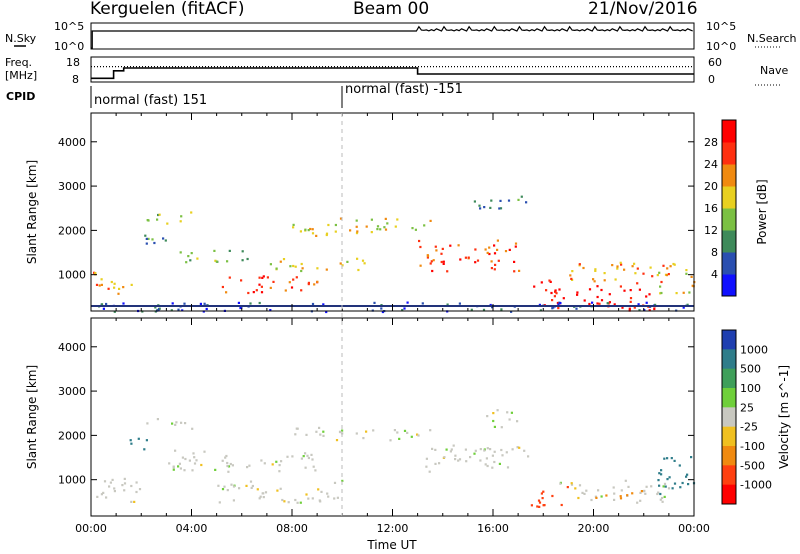 The width and height of the screenshot is (800, 554). Describe the element at coordinates (711, 164) in the screenshot. I see `power-colorbar-tick: 24` at that location.